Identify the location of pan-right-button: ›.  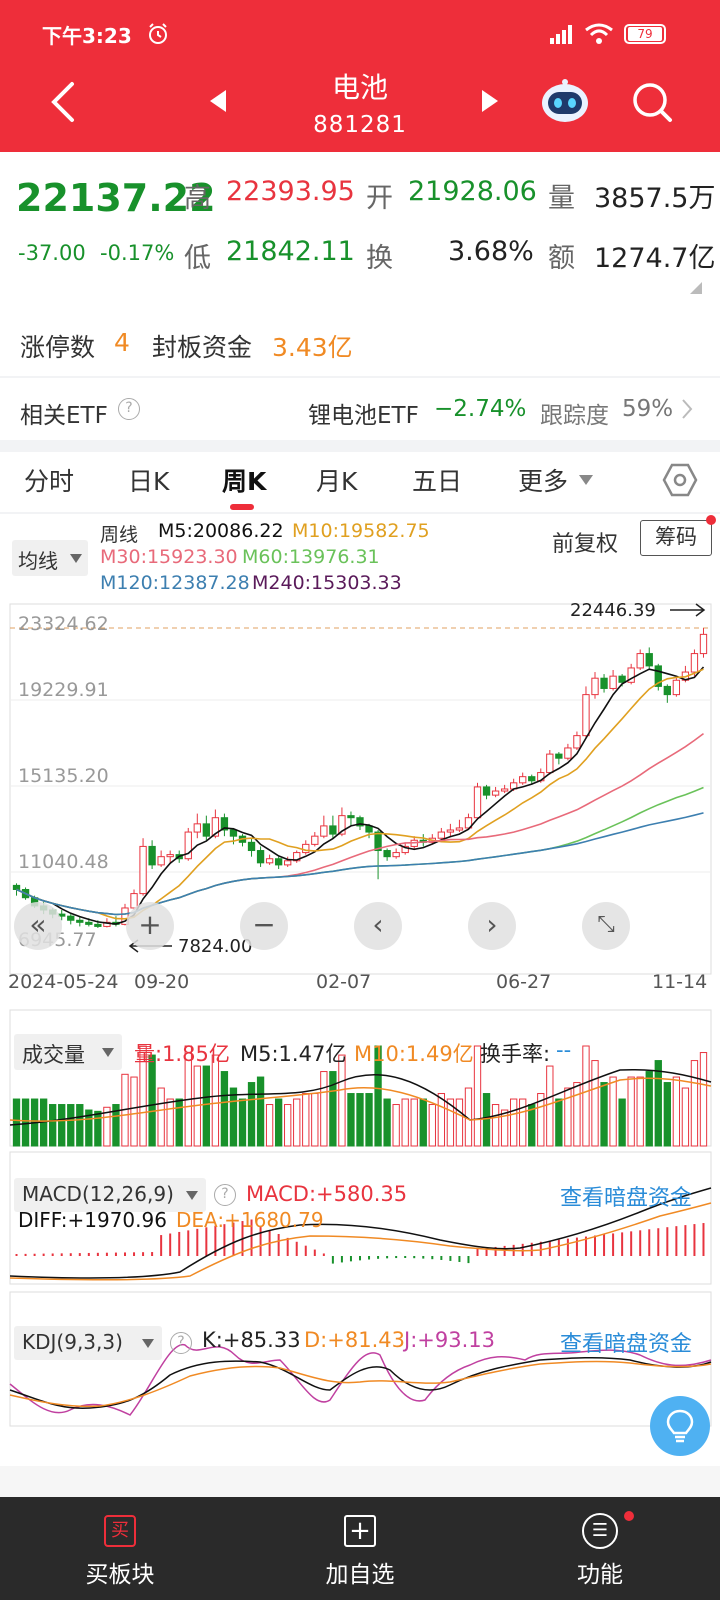
(492, 926).